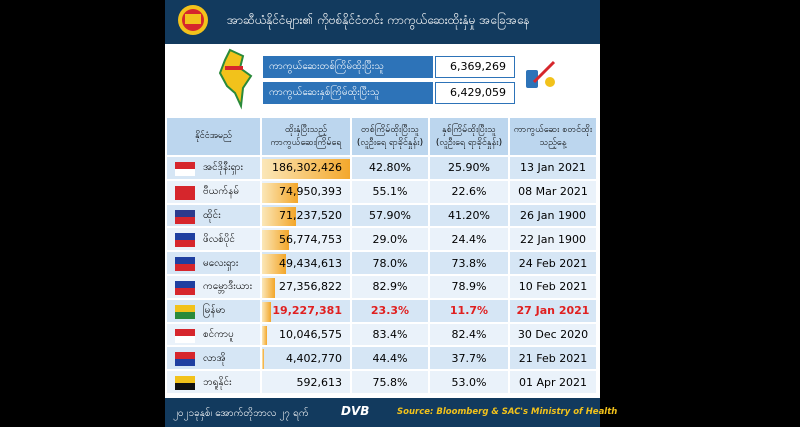 The width and height of the screenshot is (800, 427). Describe the element at coordinates (554, 169) in the screenshot. I see `start-date-cell: 13 Jan 2021` at that location.